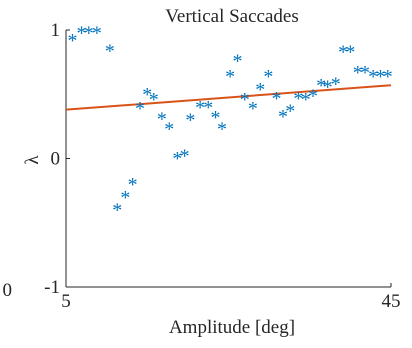 The image size is (412, 348). What do you see at coordinates (56, 159) in the screenshot?
I see `y-tick-label: 0` at bounding box center [56, 159].